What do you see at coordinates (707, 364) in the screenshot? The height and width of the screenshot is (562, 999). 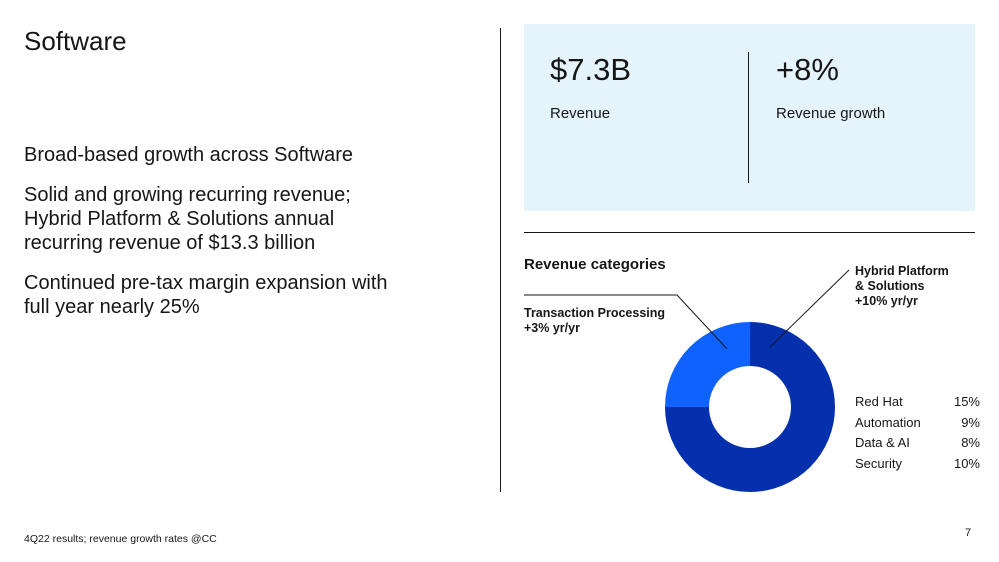 I see `donut-slice-transaction-processing` at bounding box center [707, 364].